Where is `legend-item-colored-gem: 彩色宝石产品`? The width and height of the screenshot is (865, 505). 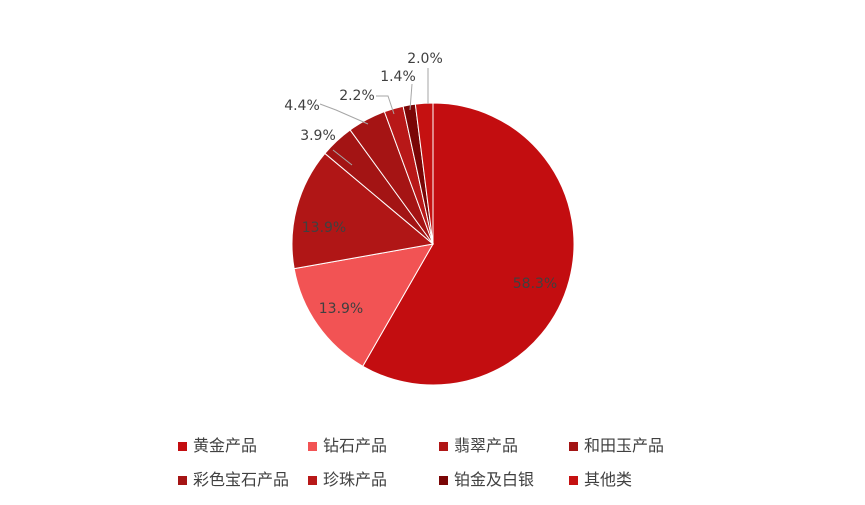 legend-item-colored-gem: 彩色宝石产品 is located at coordinates (233, 480).